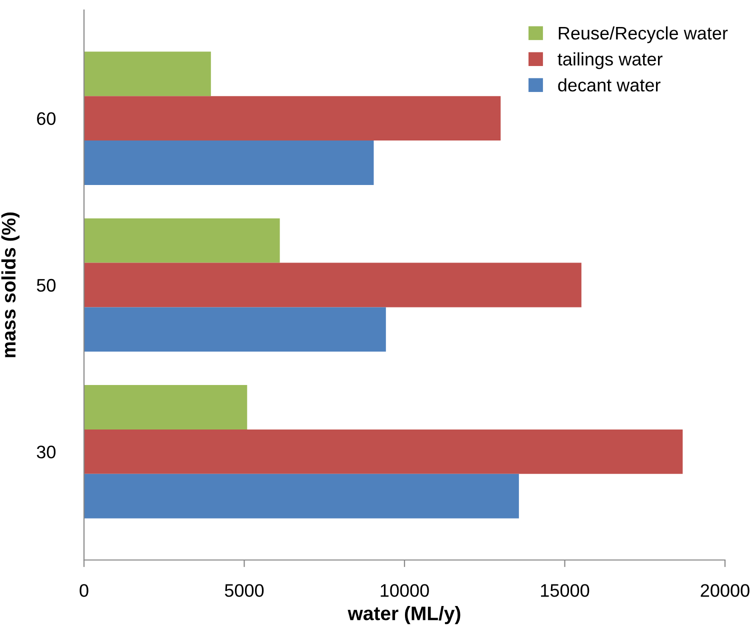 Image resolution: width=754 pixels, height=637 pixels. Describe the element at coordinates (565, 590) in the screenshot. I see `x-tick-label: 15000` at that location.